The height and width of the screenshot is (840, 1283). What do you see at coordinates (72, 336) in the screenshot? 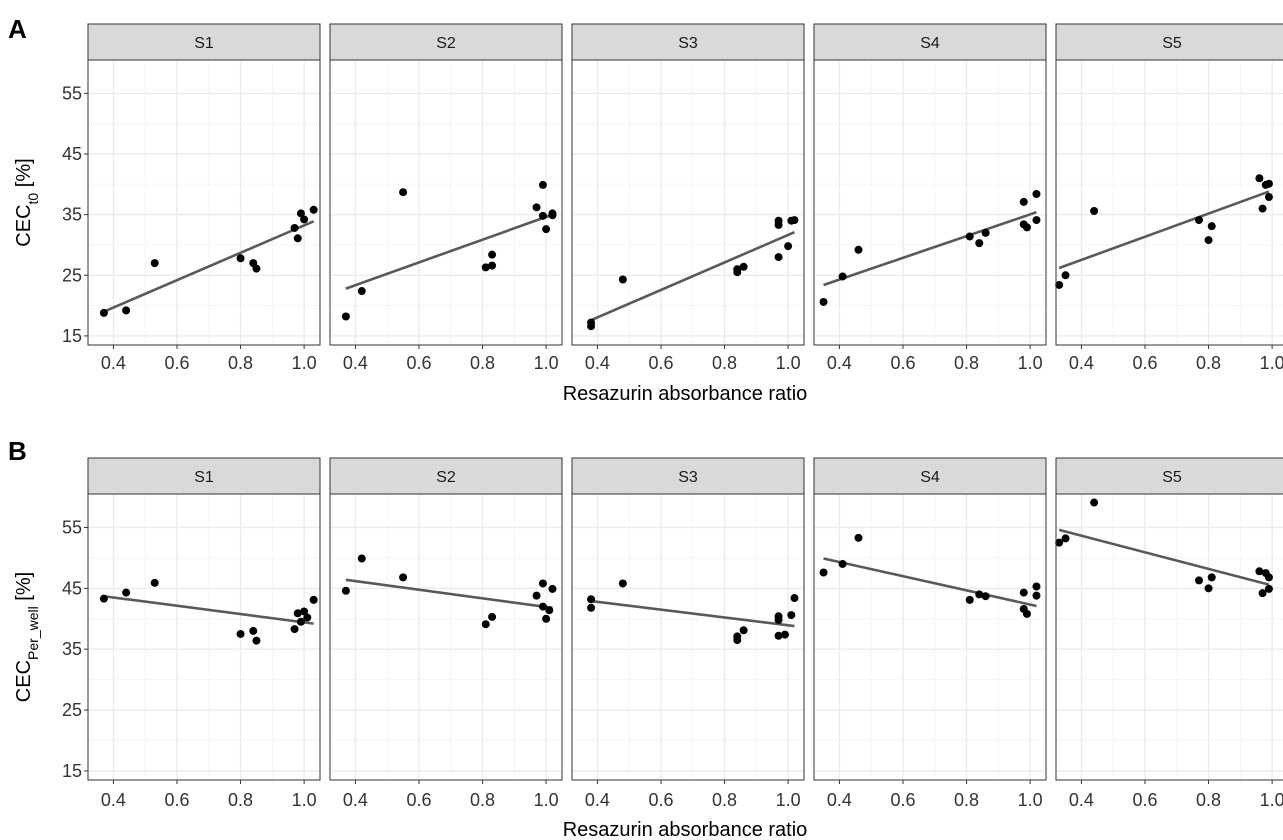
I see `y-tick-label: 15` at bounding box center [72, 336].